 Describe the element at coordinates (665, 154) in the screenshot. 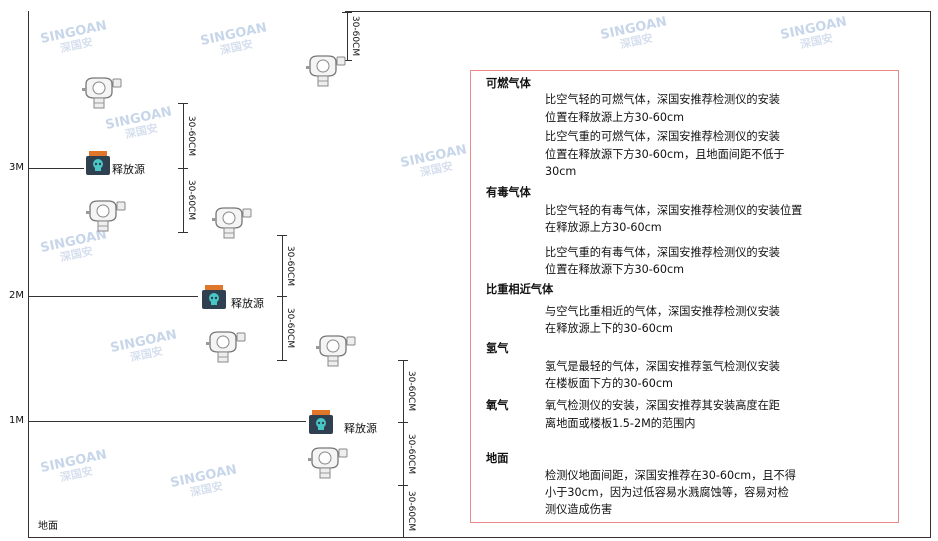

I see `combustible-heavier-2: 位置在释放源下方30-60cm，且地面间距不低于` at that location.